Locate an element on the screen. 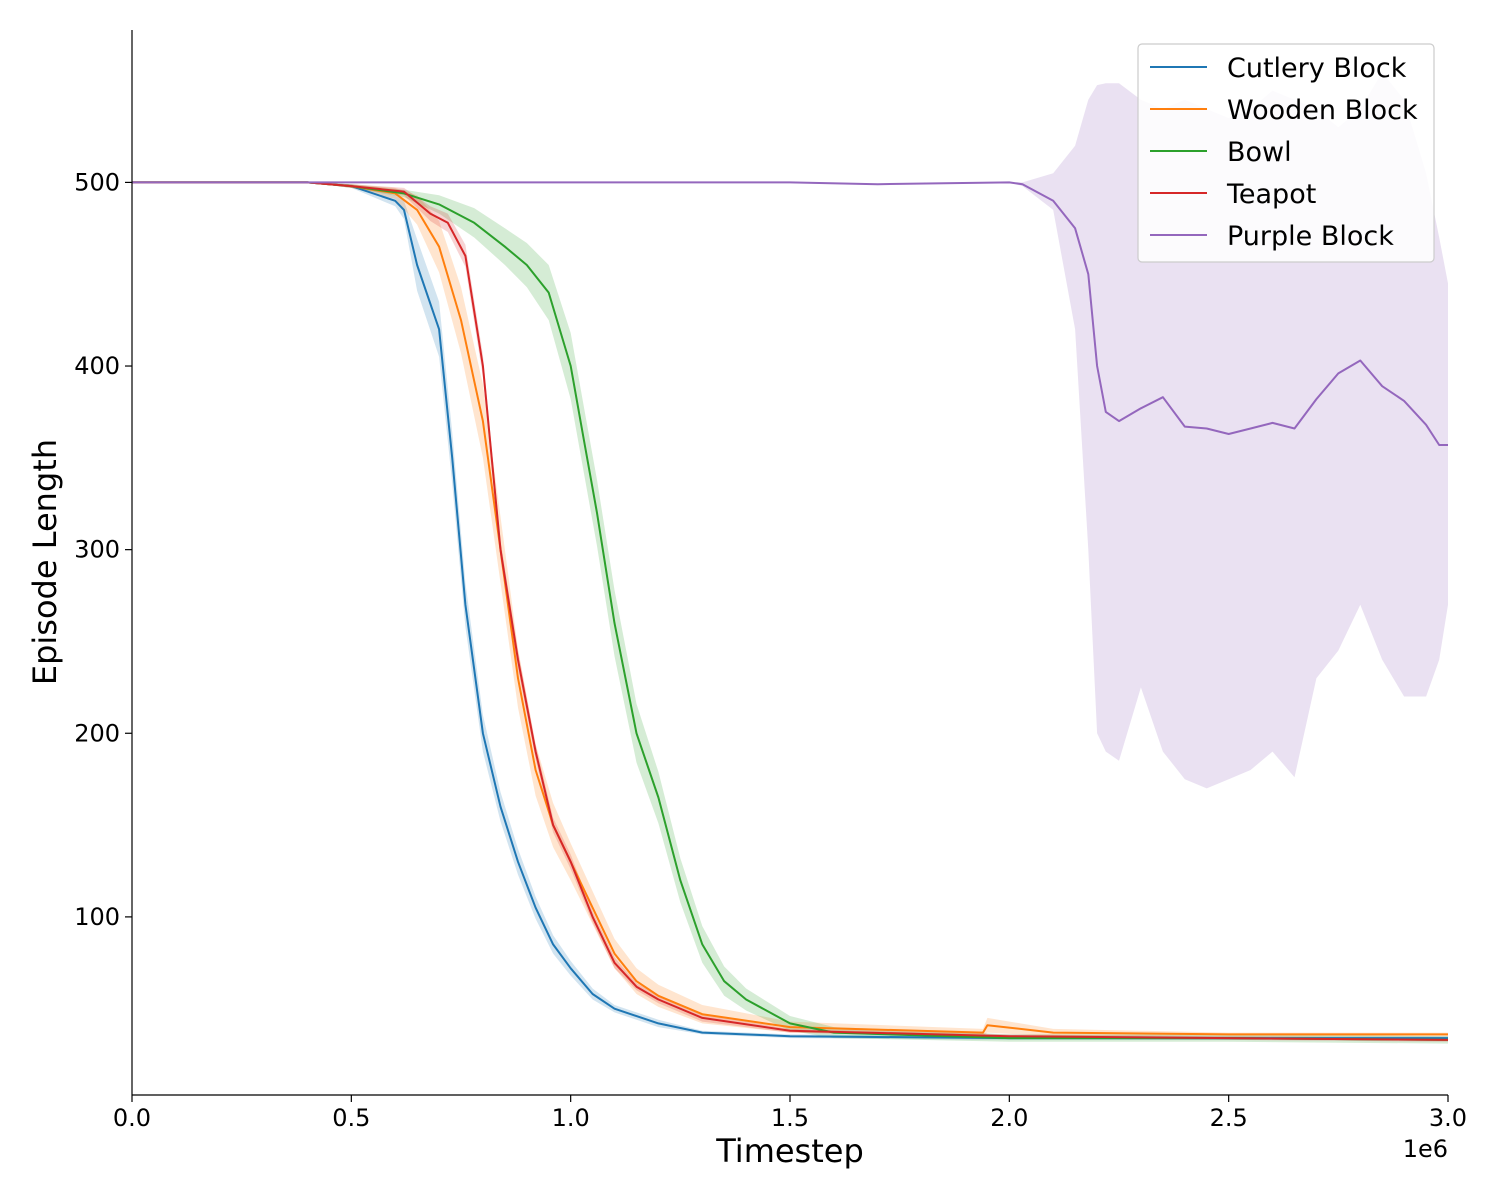  y-tick-label: 400 is located at coordinates (97, 366).